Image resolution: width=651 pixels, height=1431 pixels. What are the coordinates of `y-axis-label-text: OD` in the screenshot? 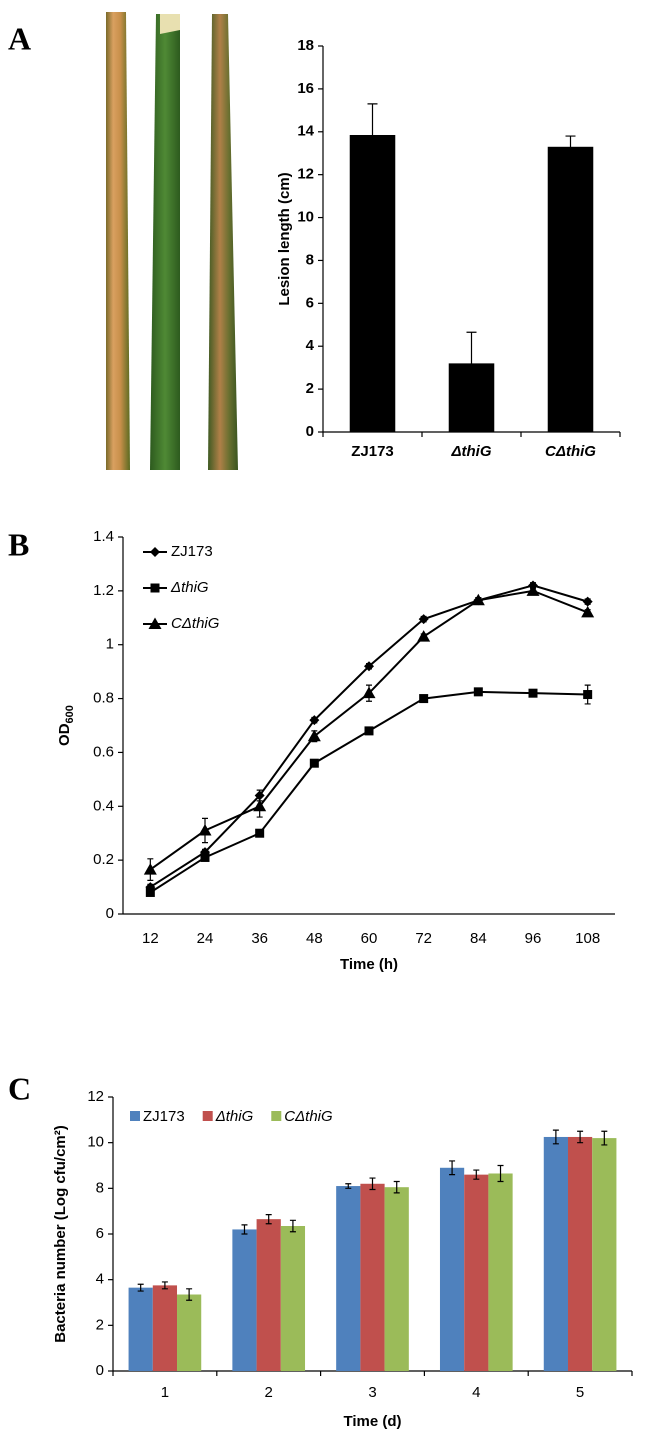 It's located at (64, 734).